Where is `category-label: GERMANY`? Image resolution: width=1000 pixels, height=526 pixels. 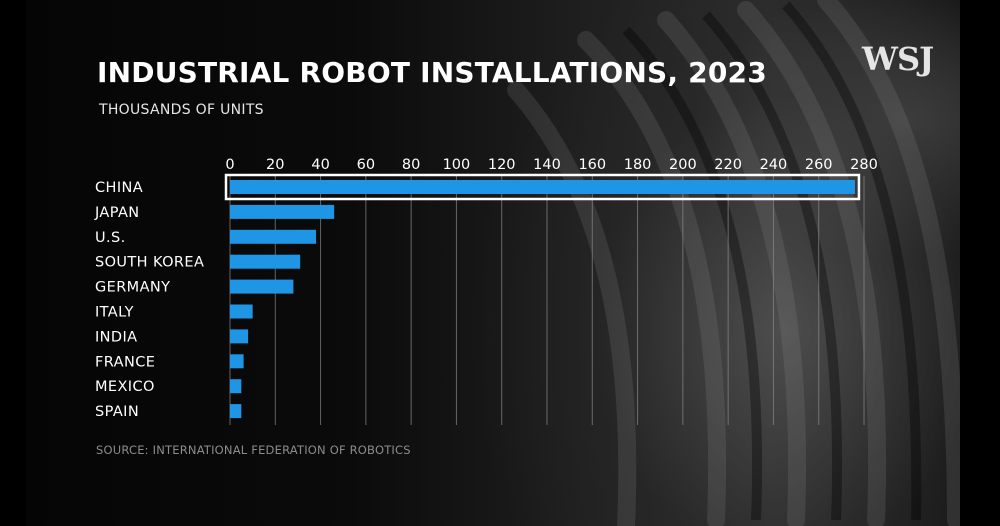 category-label: GERMANY is located at coordinates (132, 288).